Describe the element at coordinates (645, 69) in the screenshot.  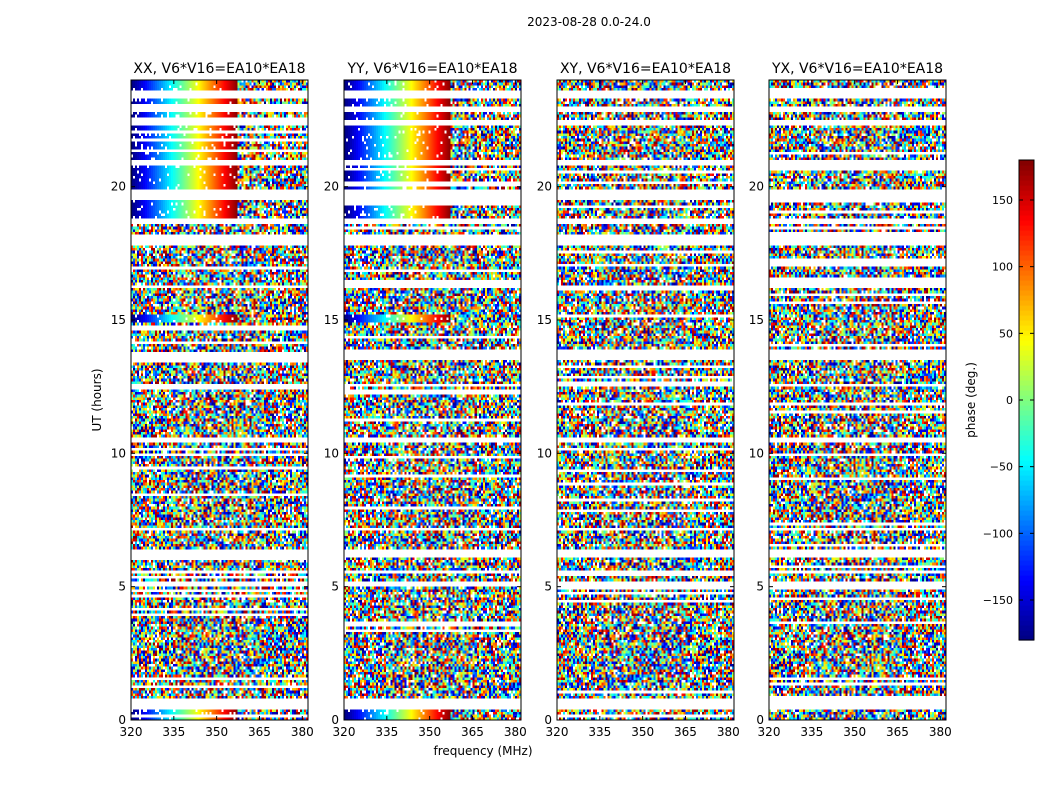
I see `panel-title: XY, V6*V16=EA10*EA18` at that location.